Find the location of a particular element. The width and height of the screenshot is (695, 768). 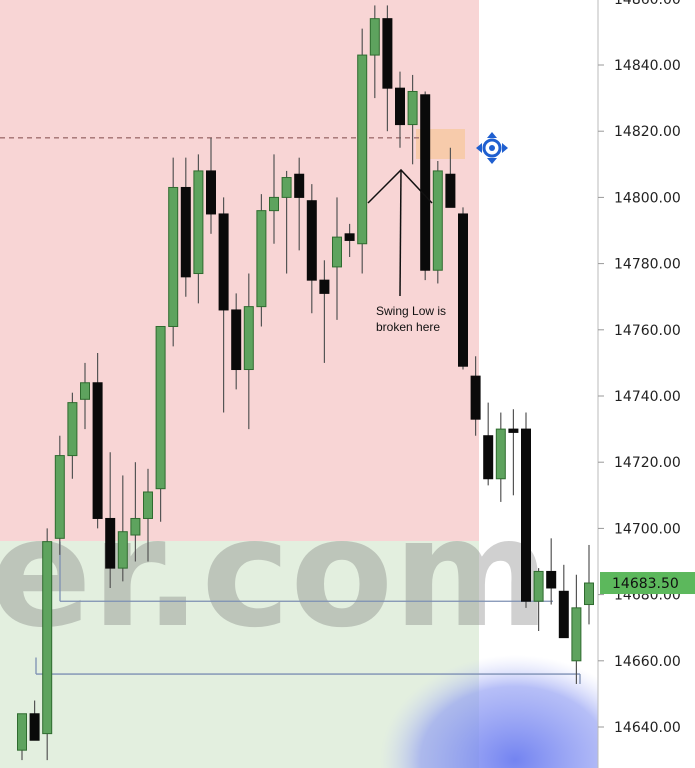

price-axis-background is located at coordinates (646, 384).